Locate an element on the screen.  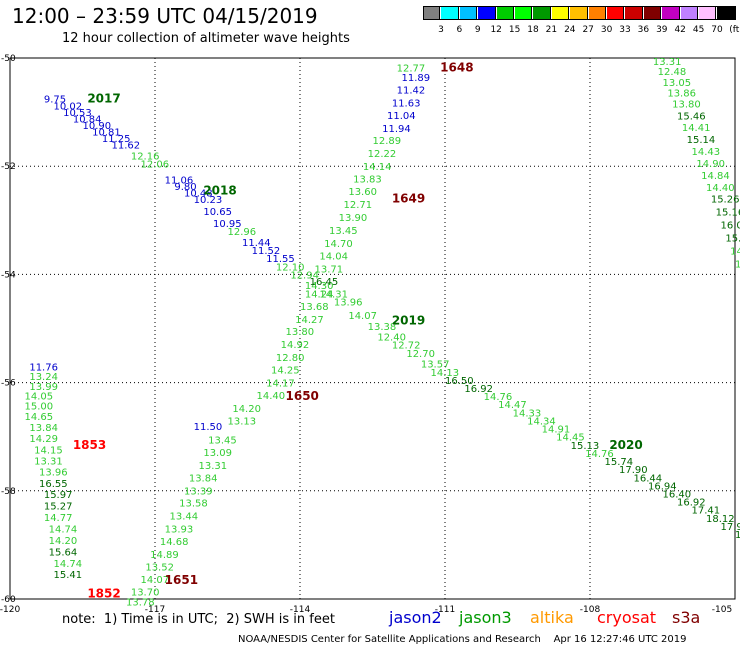
jason3-label: 14.07 is located at coordinates (155, 580).